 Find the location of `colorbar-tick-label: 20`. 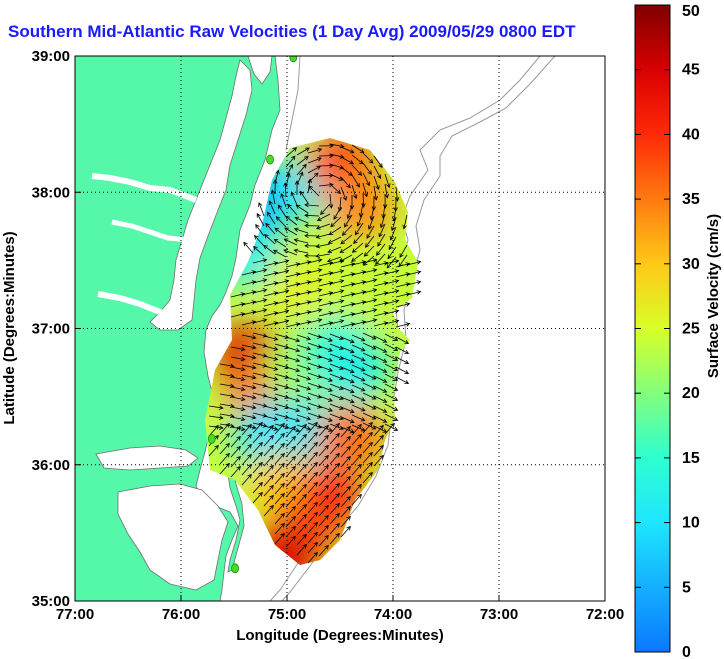

colorbar-tick-label: 20 is located at coordinates (691, 393).